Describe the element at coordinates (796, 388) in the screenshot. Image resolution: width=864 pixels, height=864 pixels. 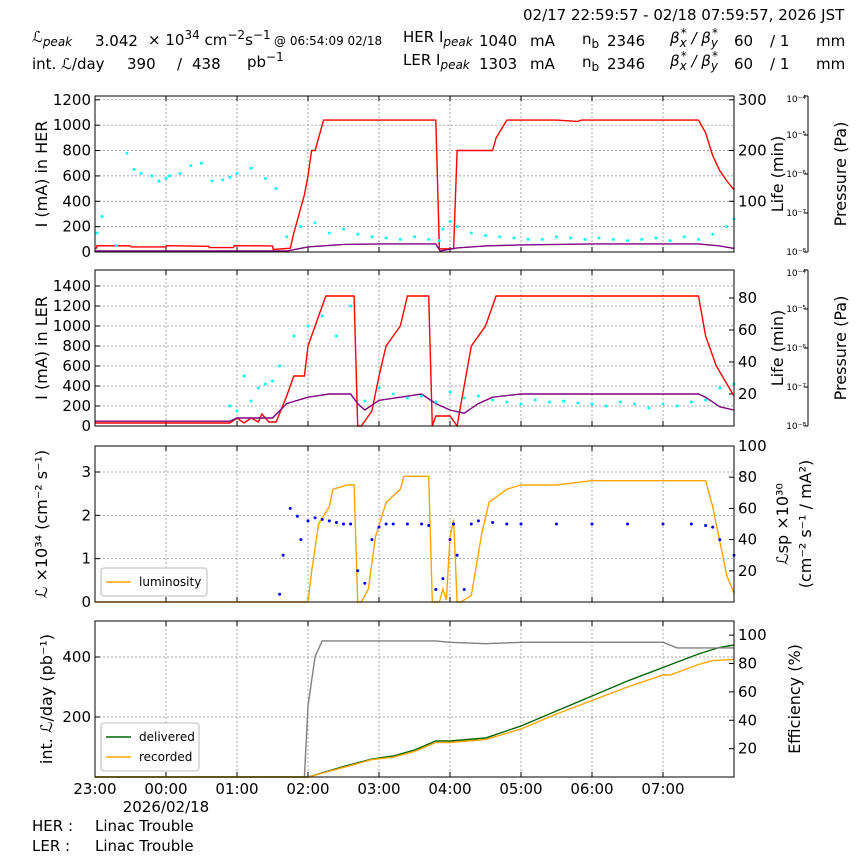
I see `pressure-tick-label: 10⁻⁷` at that location.